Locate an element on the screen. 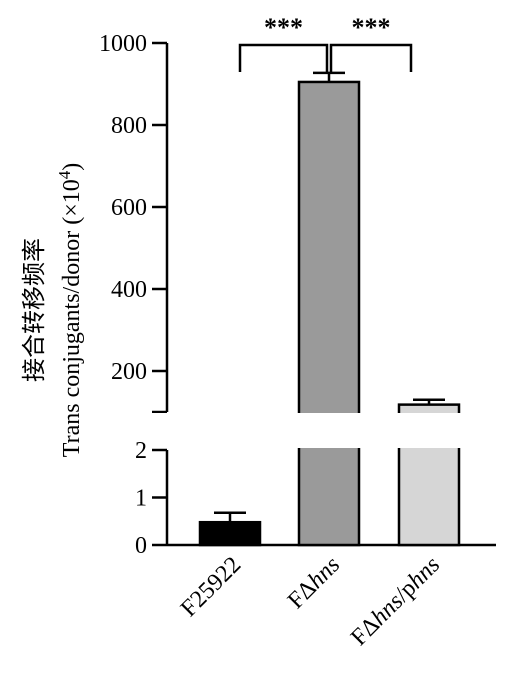  y-tick-label: 1000 is located at coordinates (123, 44).